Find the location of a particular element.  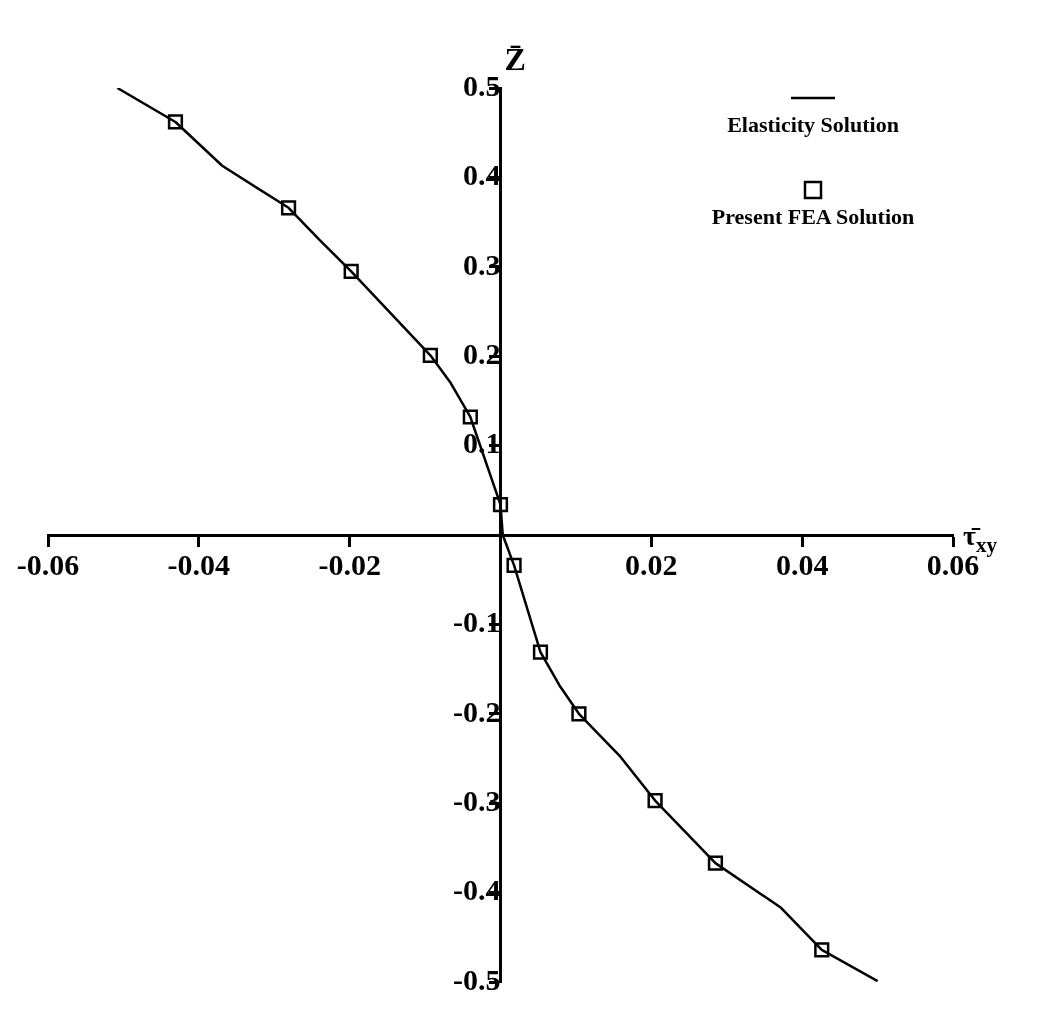

y-tick-label: -0.5 is located at coordinates (477, 979).